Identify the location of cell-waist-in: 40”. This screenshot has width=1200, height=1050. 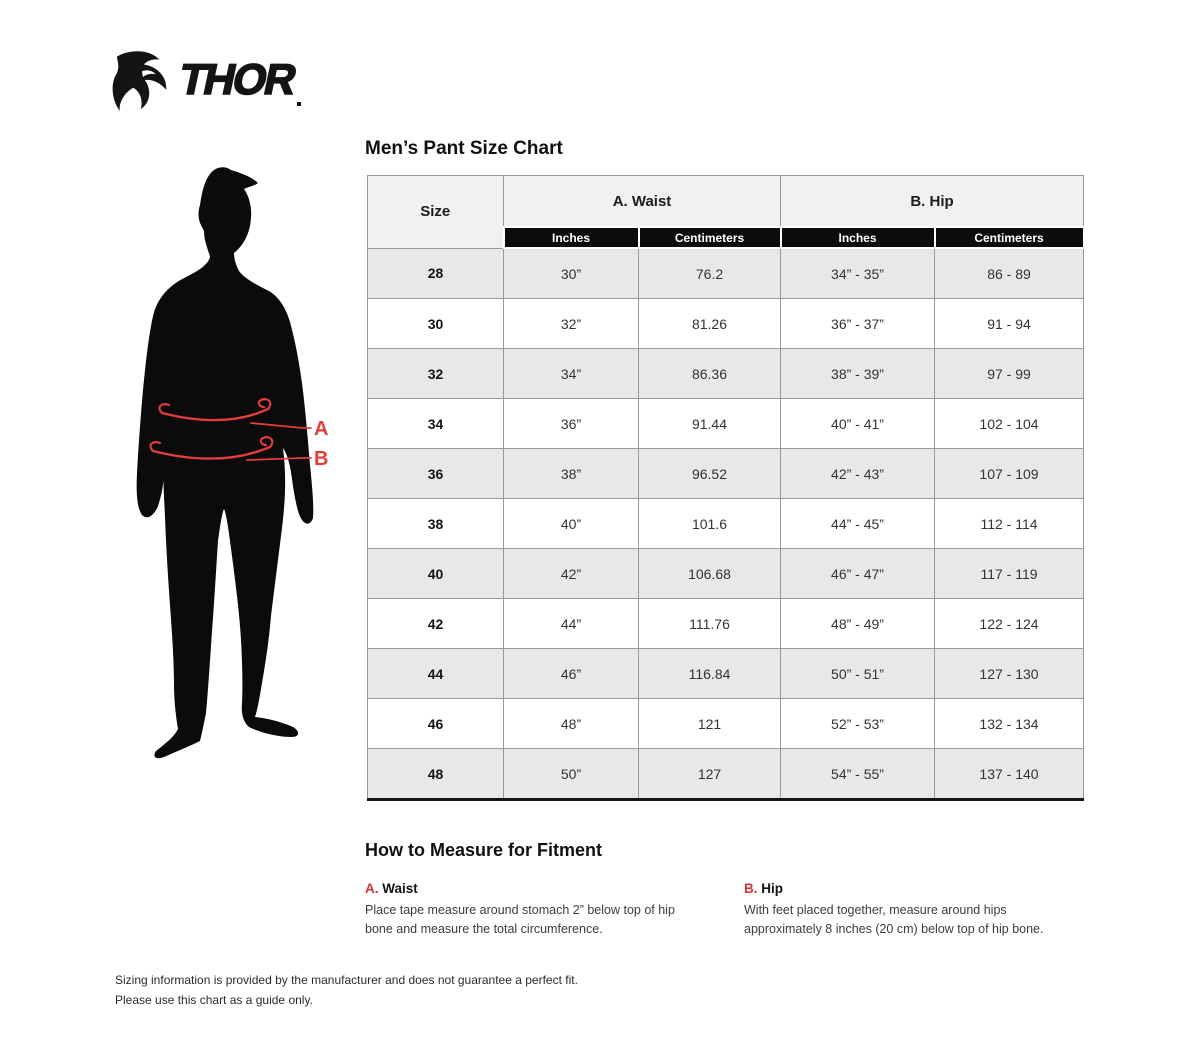
(571, 523).